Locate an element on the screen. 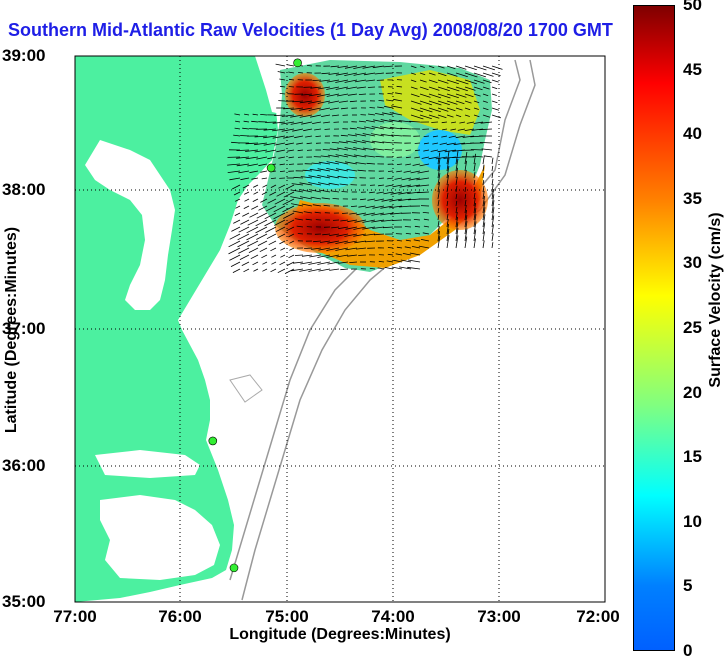  colorbar-tick: 35 is located at coordinates (692, 199).